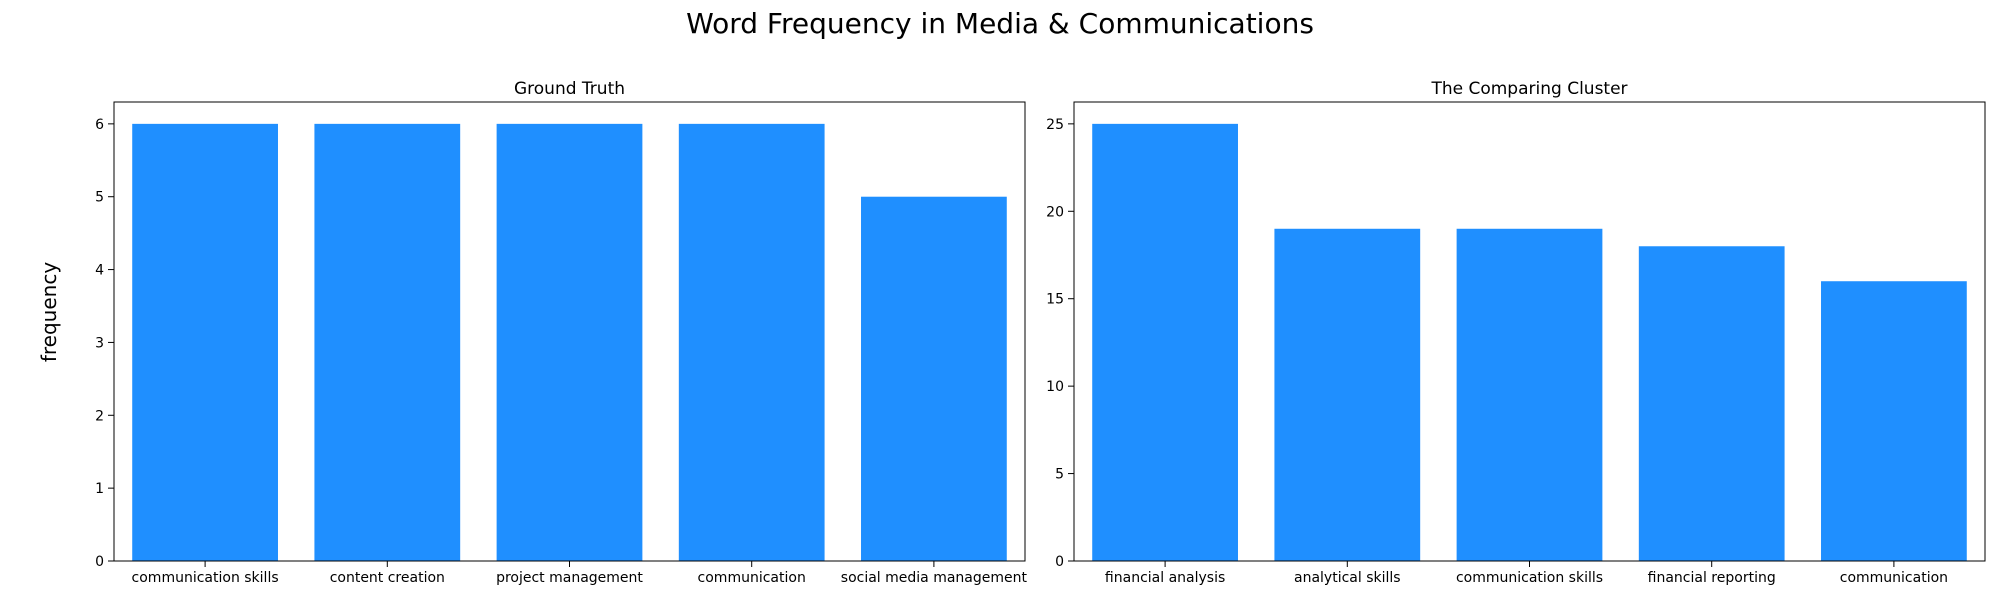 The height and width of the screenshot is (600, 2000). Describe the element at coordinates (569, 89) in the screenshot. I see `panel-title: Ground Truth` at that location.